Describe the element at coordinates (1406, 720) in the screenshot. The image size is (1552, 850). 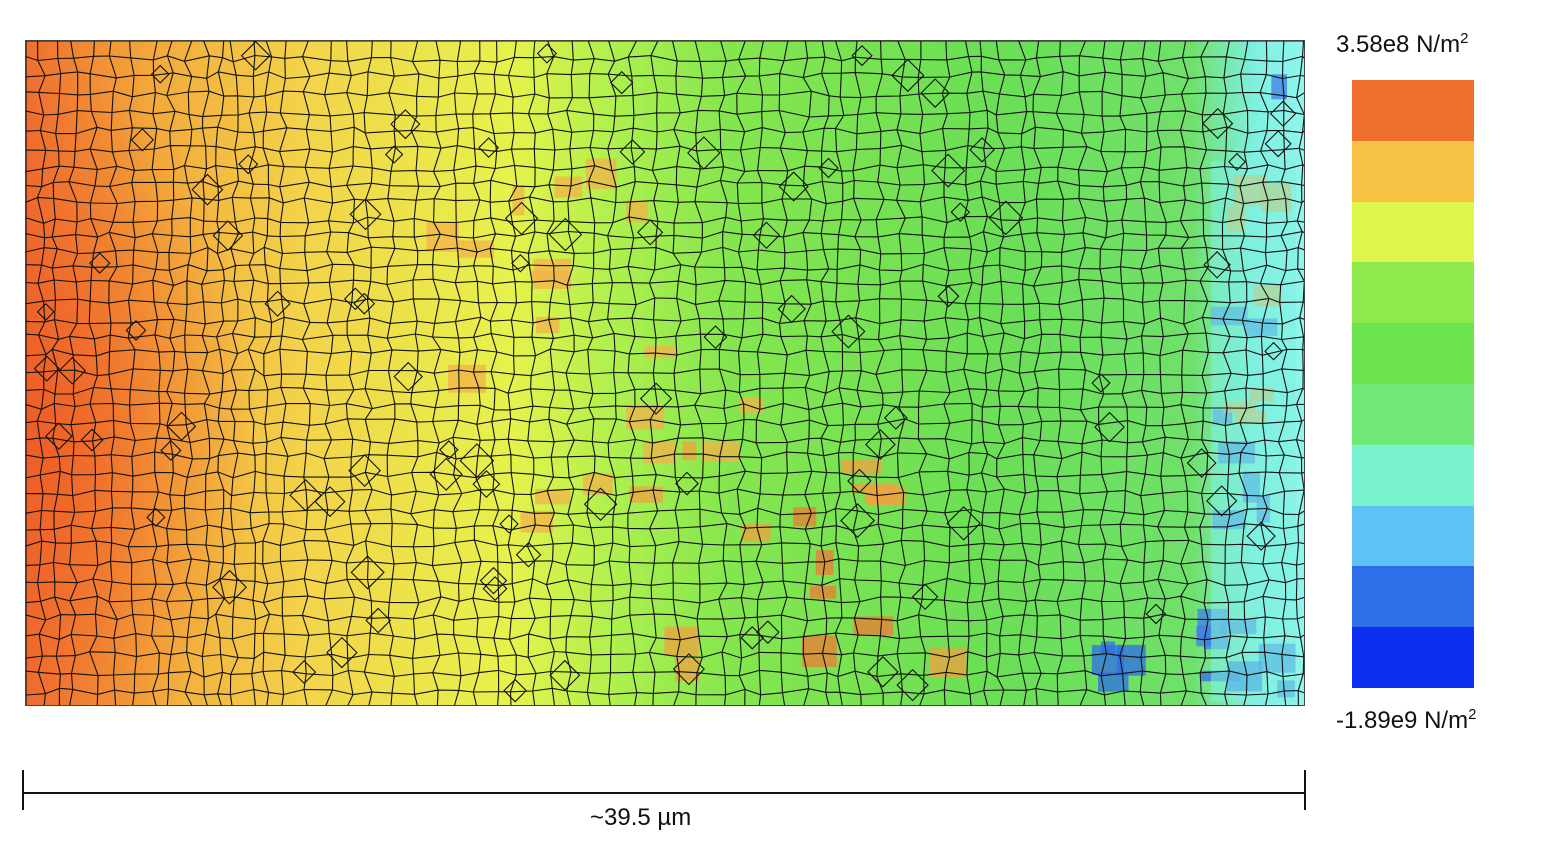
I see `legend-min-label: -1.89e9 N/m2` at that location.